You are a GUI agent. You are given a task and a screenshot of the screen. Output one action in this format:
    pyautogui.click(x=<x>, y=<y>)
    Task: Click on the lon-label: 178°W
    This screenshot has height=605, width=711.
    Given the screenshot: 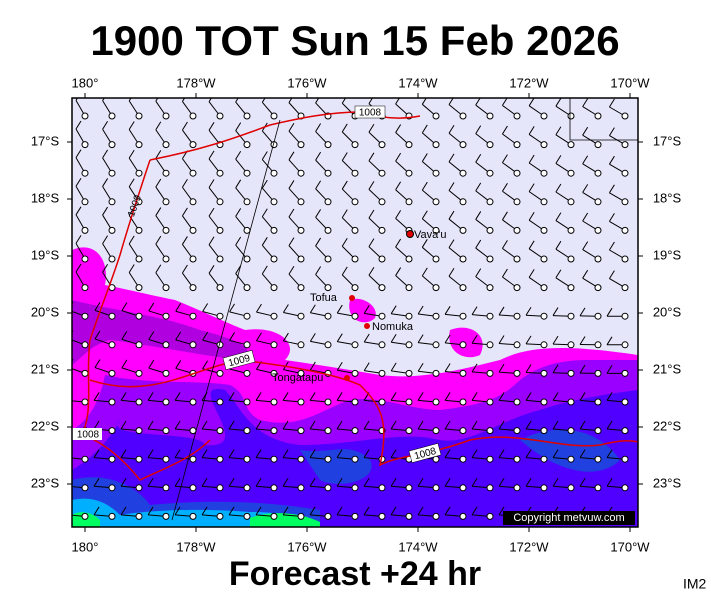 What is the action you would take?
    pyautogui.click(x=196, y=82)
    